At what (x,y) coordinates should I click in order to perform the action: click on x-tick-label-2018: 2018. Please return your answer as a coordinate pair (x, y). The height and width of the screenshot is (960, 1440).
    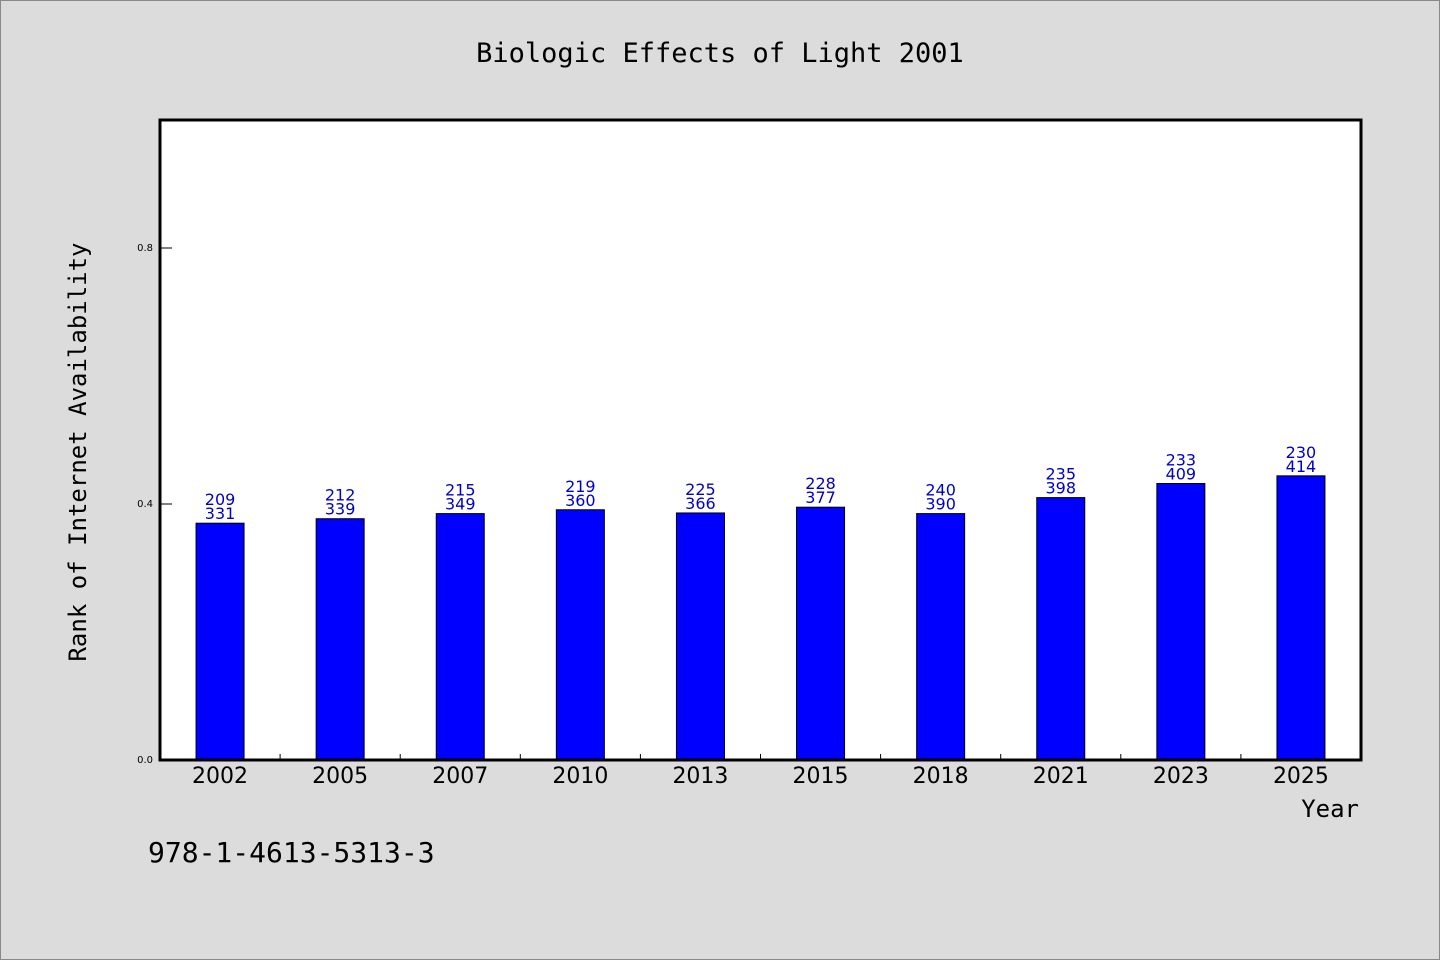
    Looking at the image, I should click on (941, 776).